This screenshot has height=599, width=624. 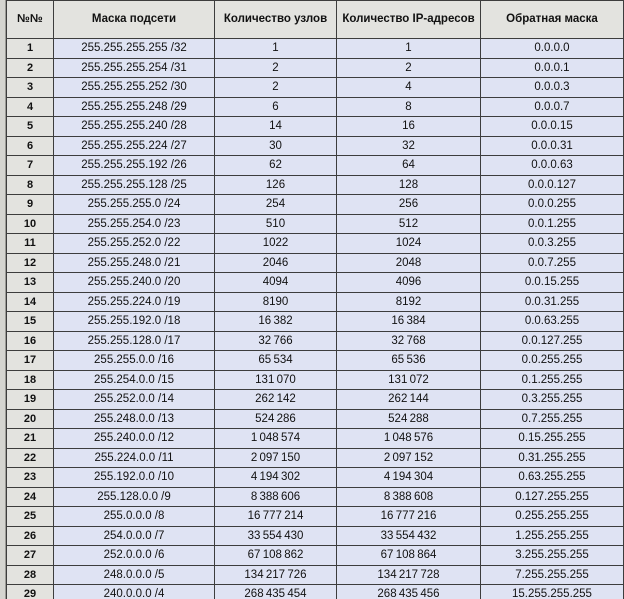 What do you see at coordinates (134, 87) in the screenshot?
I see `subnet-mask-cell: 255.255.255.252 /30` at bounding box center [134, 87].